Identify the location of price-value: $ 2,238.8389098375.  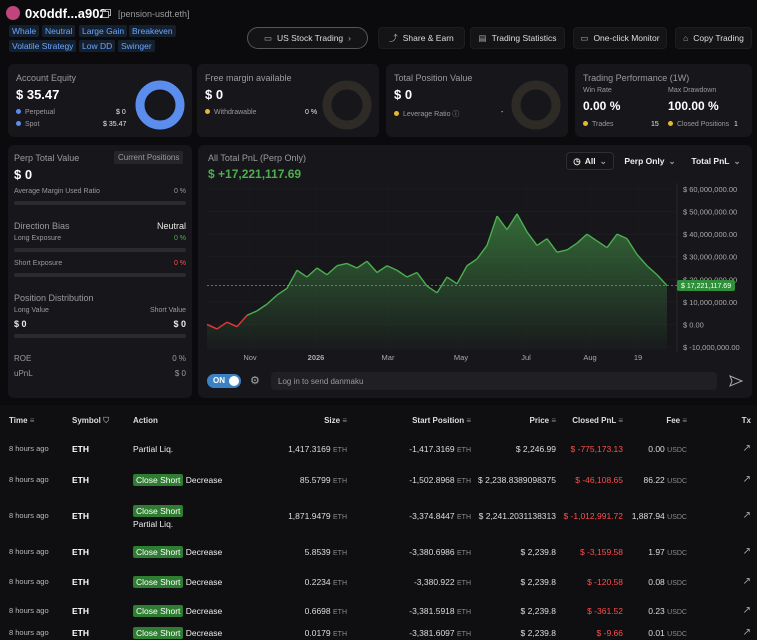
(517, 480).